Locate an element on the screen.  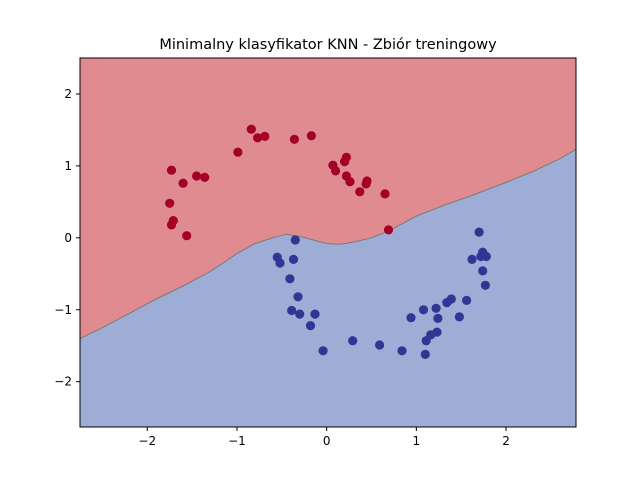
x-tick-label: 2 is located at coordinates (506, 441).